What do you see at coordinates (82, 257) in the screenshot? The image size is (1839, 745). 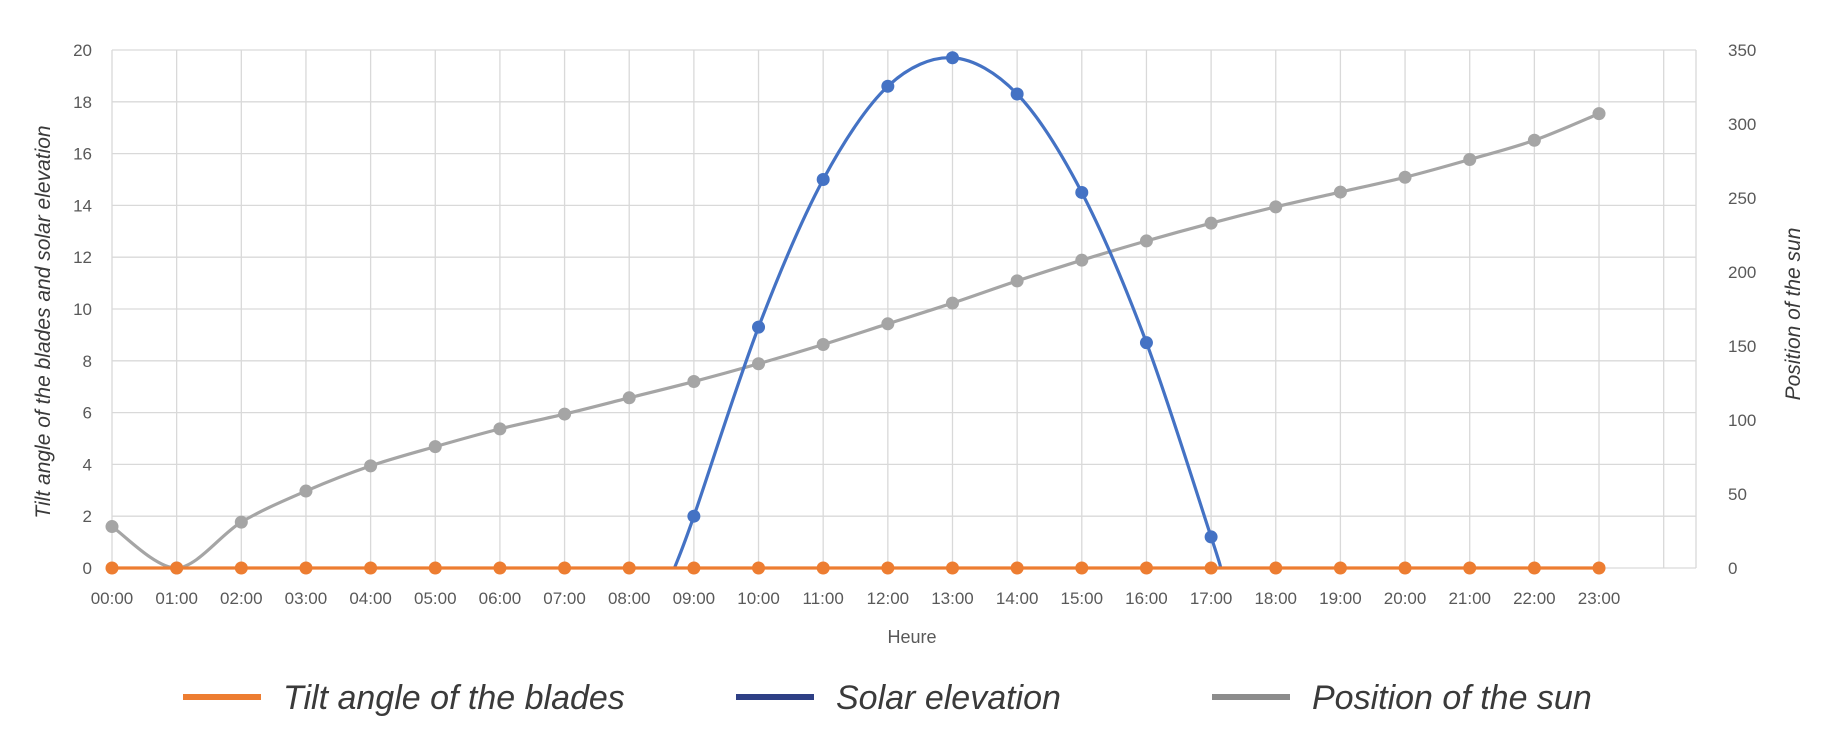 I see `y-tick-label: 12` at bounding box center [82, 257].